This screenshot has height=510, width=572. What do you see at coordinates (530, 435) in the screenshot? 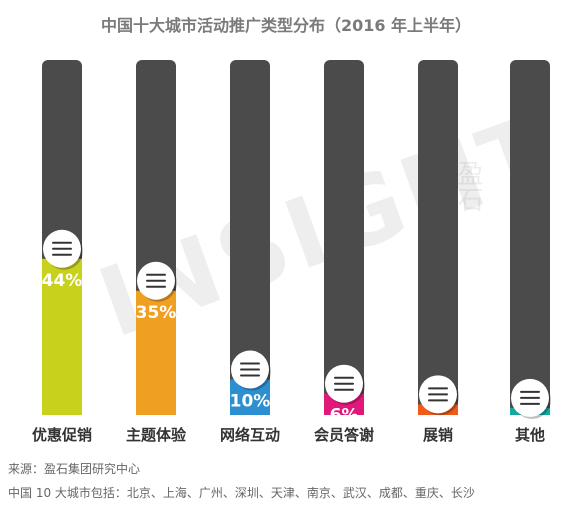
I see `category-label: 其他` at bounding box center [530, 435].